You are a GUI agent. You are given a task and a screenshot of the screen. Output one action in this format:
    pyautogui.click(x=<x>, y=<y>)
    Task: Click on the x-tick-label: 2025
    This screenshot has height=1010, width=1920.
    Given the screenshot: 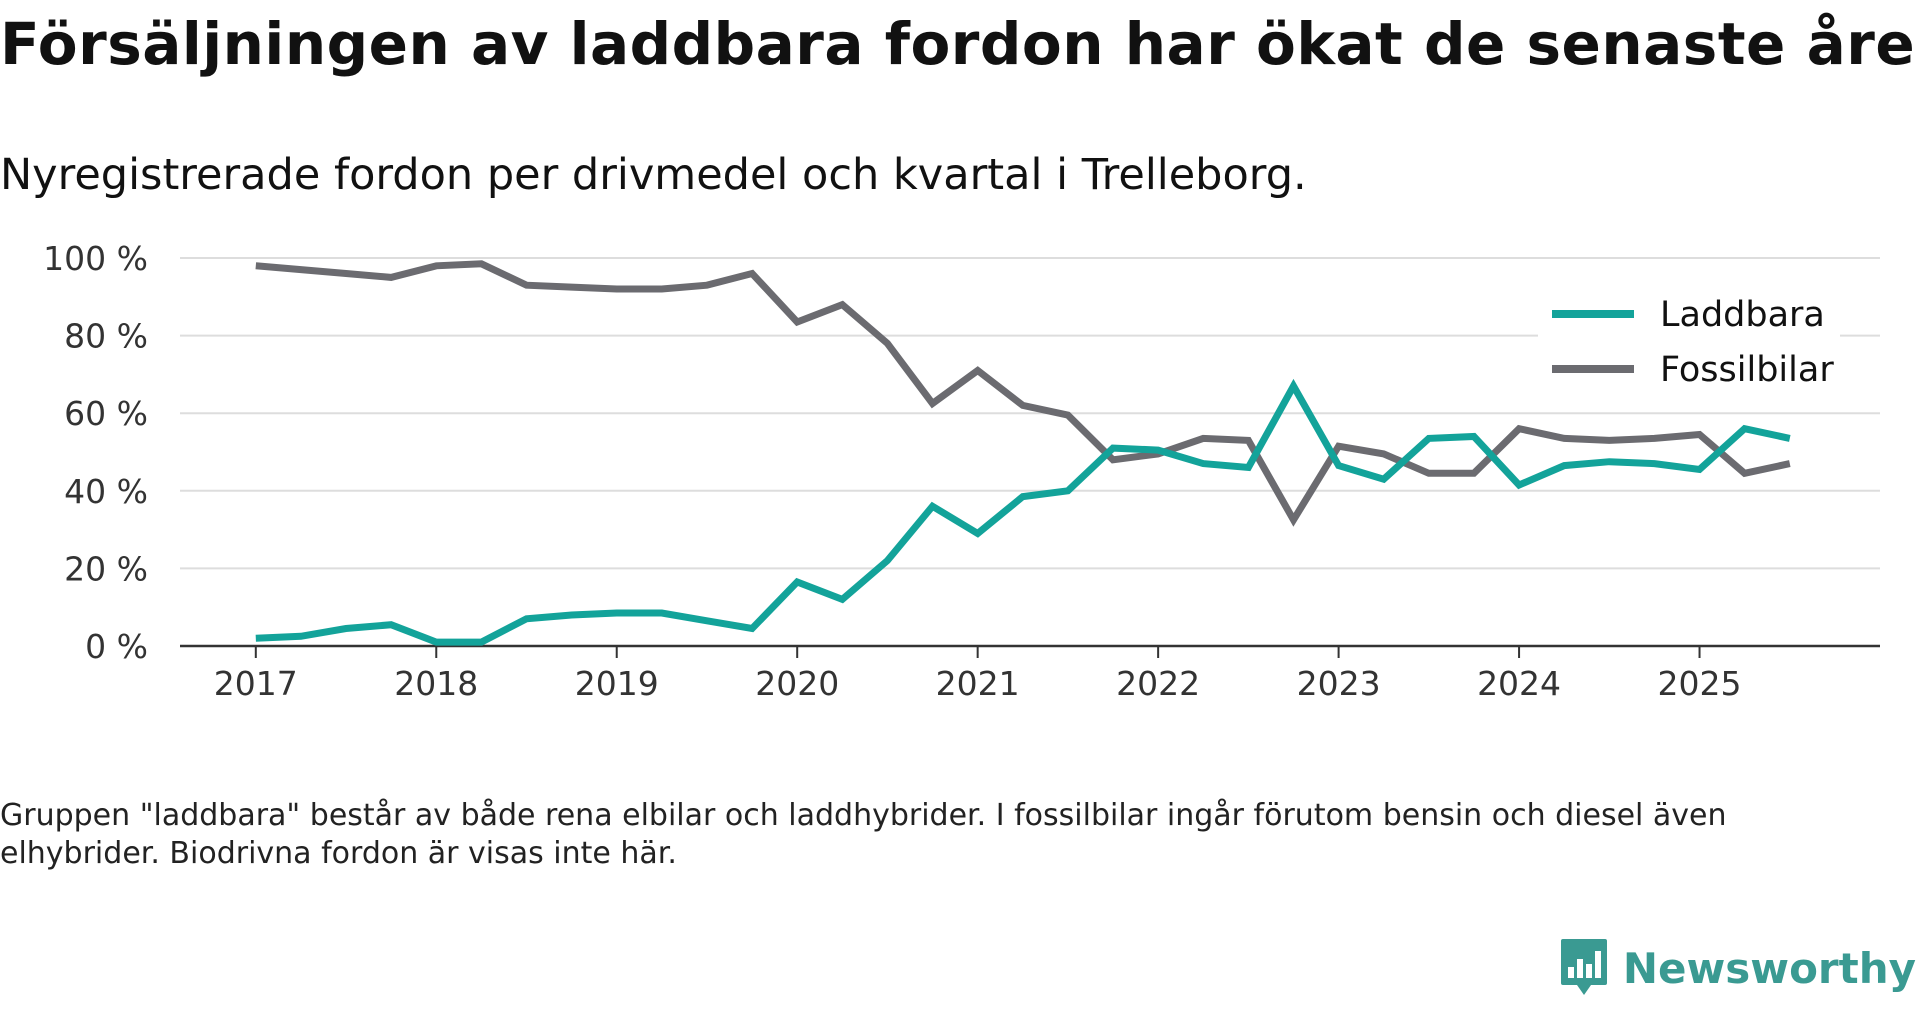 What is the action you would take?
    pyautogui.click(x=1700, y=683)
    